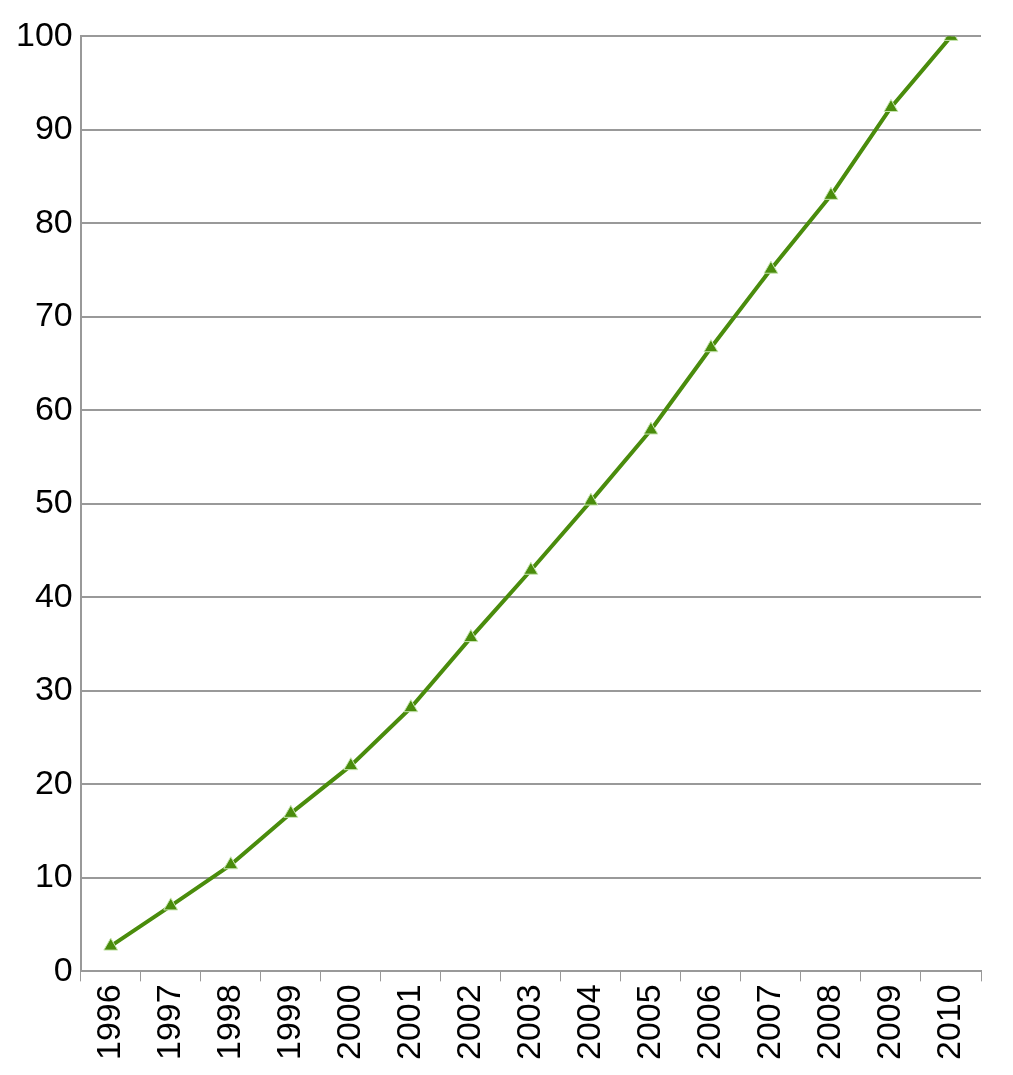  Describe the element at coordinates (53, 314) in the screenshot. I see `y-tick-label: 70` at that location.